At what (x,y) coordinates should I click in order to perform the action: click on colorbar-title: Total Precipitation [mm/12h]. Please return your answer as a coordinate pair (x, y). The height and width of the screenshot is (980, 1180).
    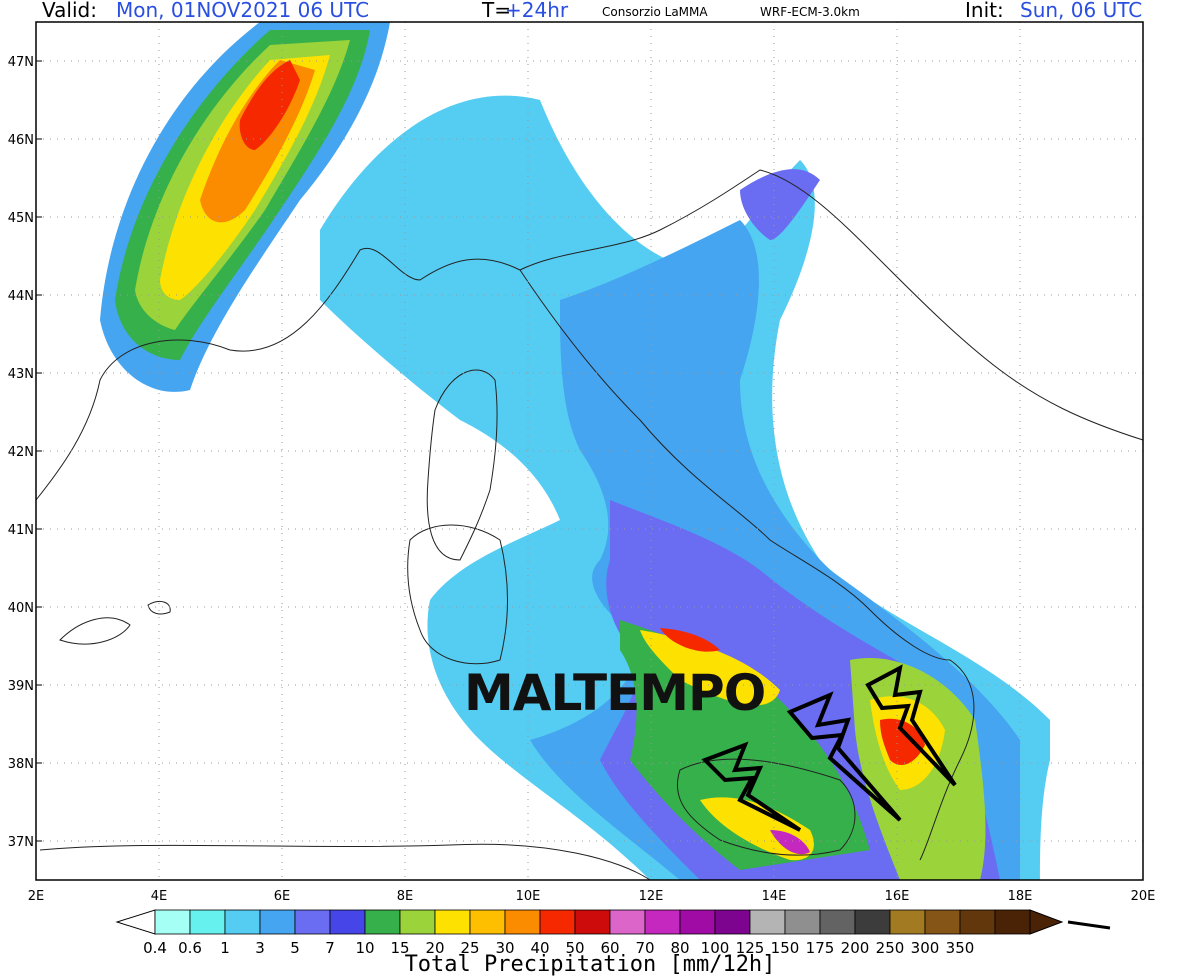
    Looking at the image, I should click on (590, 964).